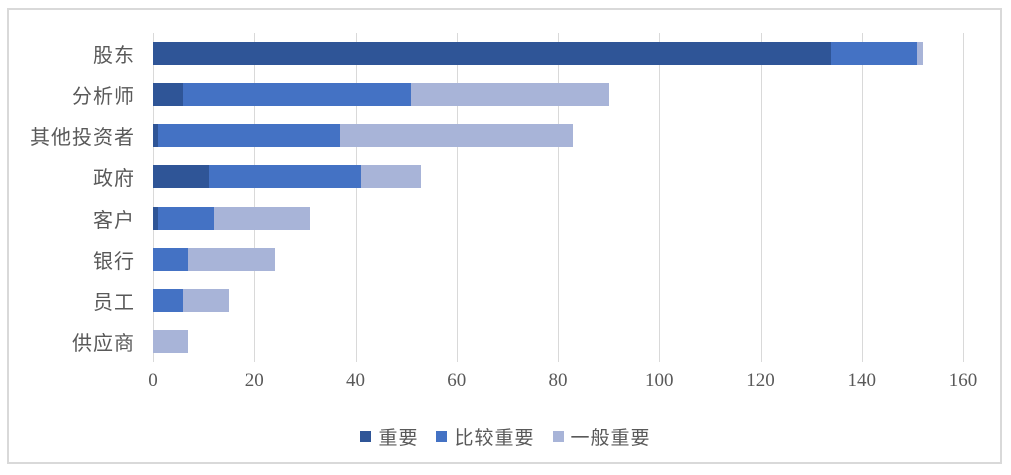 Image resolution: width=1011 pixels, height=475 pixels. Describe the element at coordinates (963, 380) in the screenshot. I see `x-tick-label: 160` at that location.